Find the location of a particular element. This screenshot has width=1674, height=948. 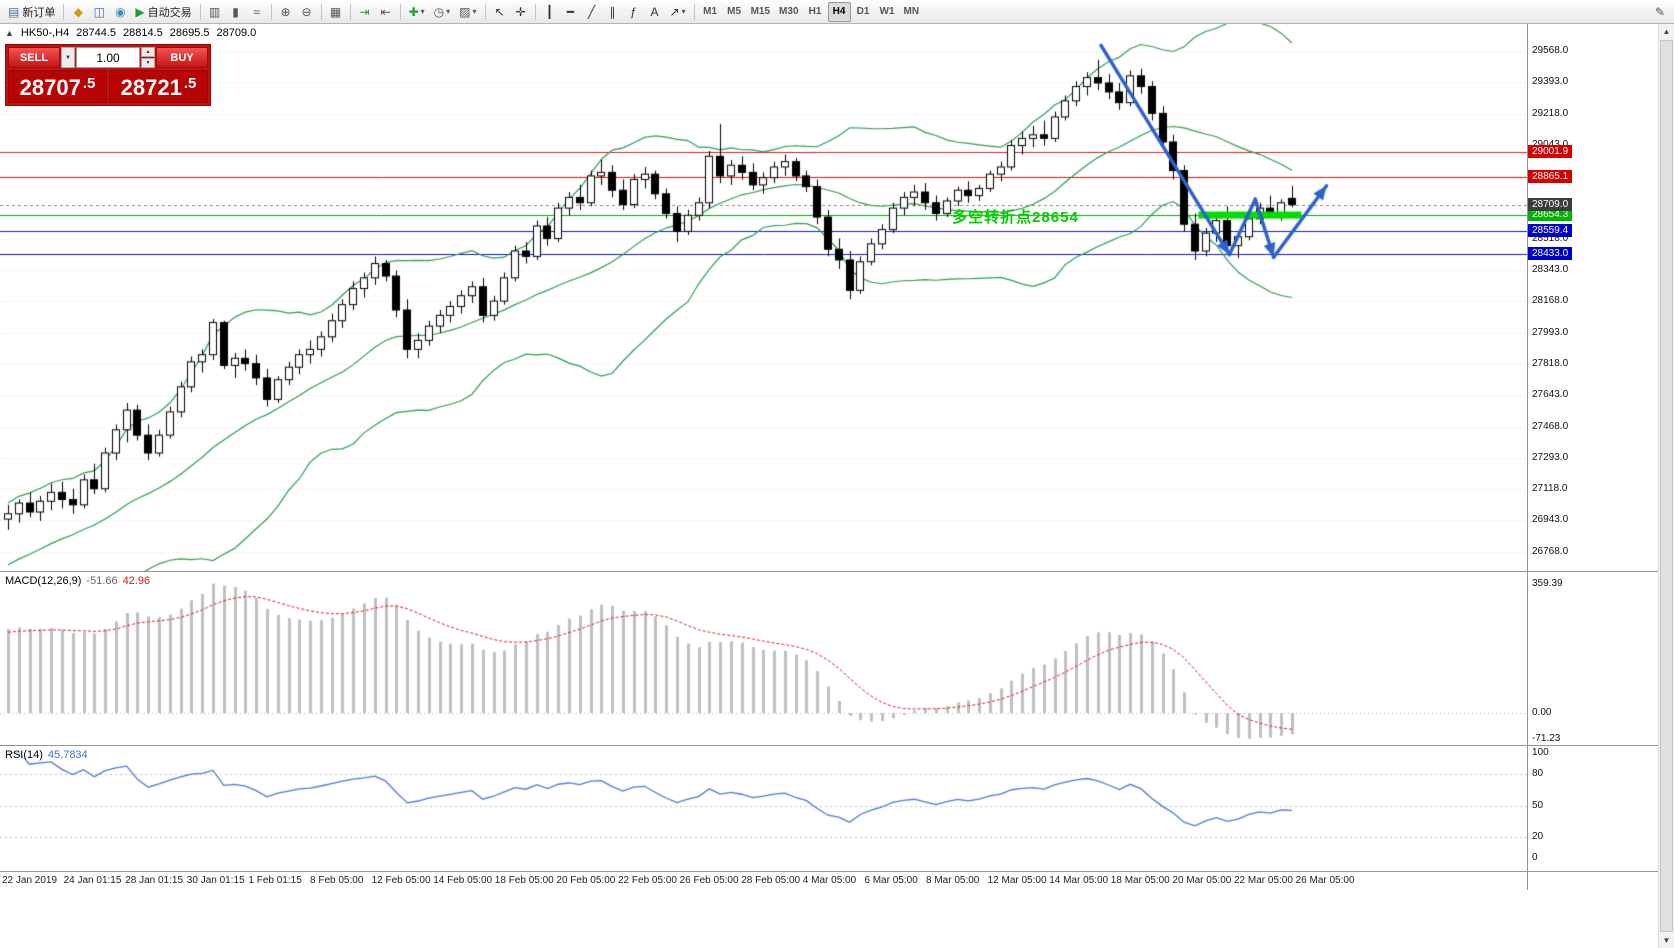

trendline-button: ╱ is located at coordinates (592, 12).